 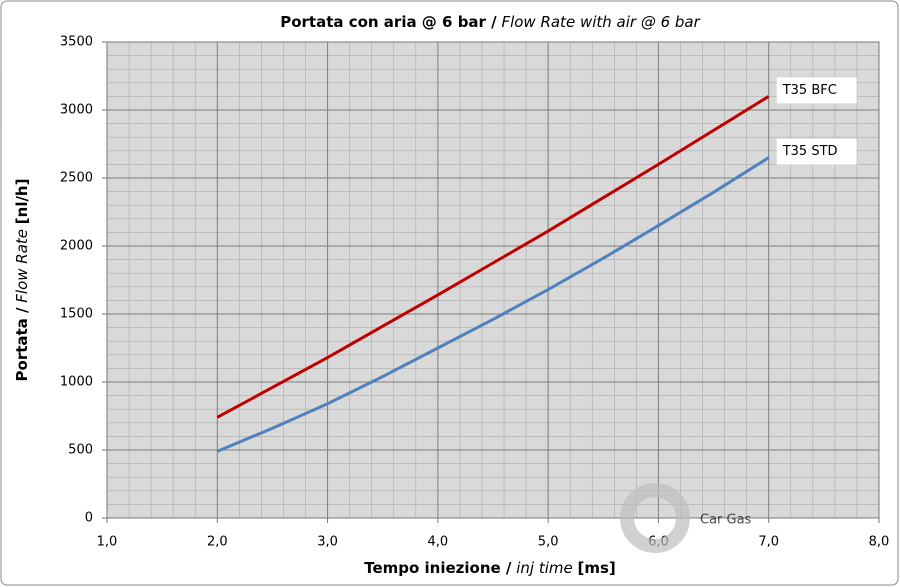 What do you see at coordinates (438, 568) in the screenshot?
I see `x-label-main: Tempo iniezione /` at bounding box center [438, 568].